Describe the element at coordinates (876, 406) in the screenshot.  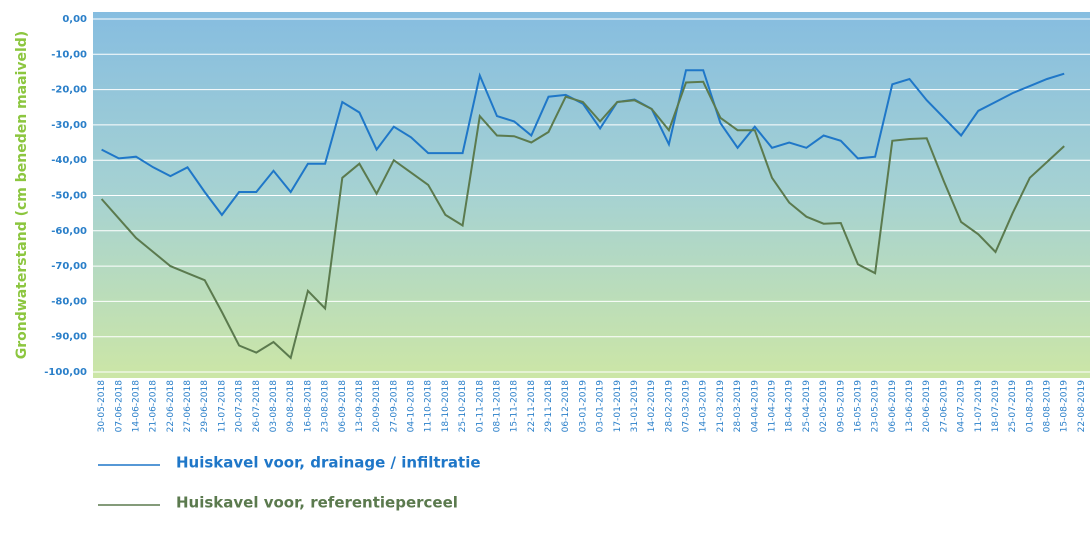
I see `x-tick-label: 23-05-2019` at that location.